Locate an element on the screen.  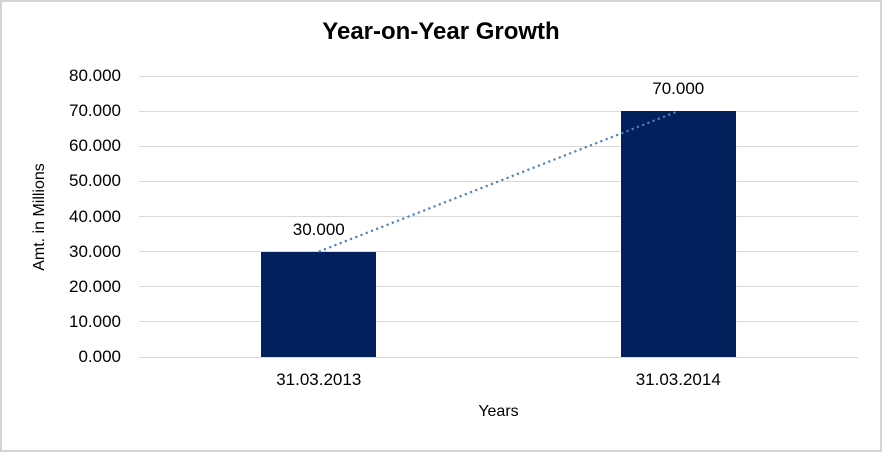
y-tick-label: 80.000 is located at coordinates (95, 75).